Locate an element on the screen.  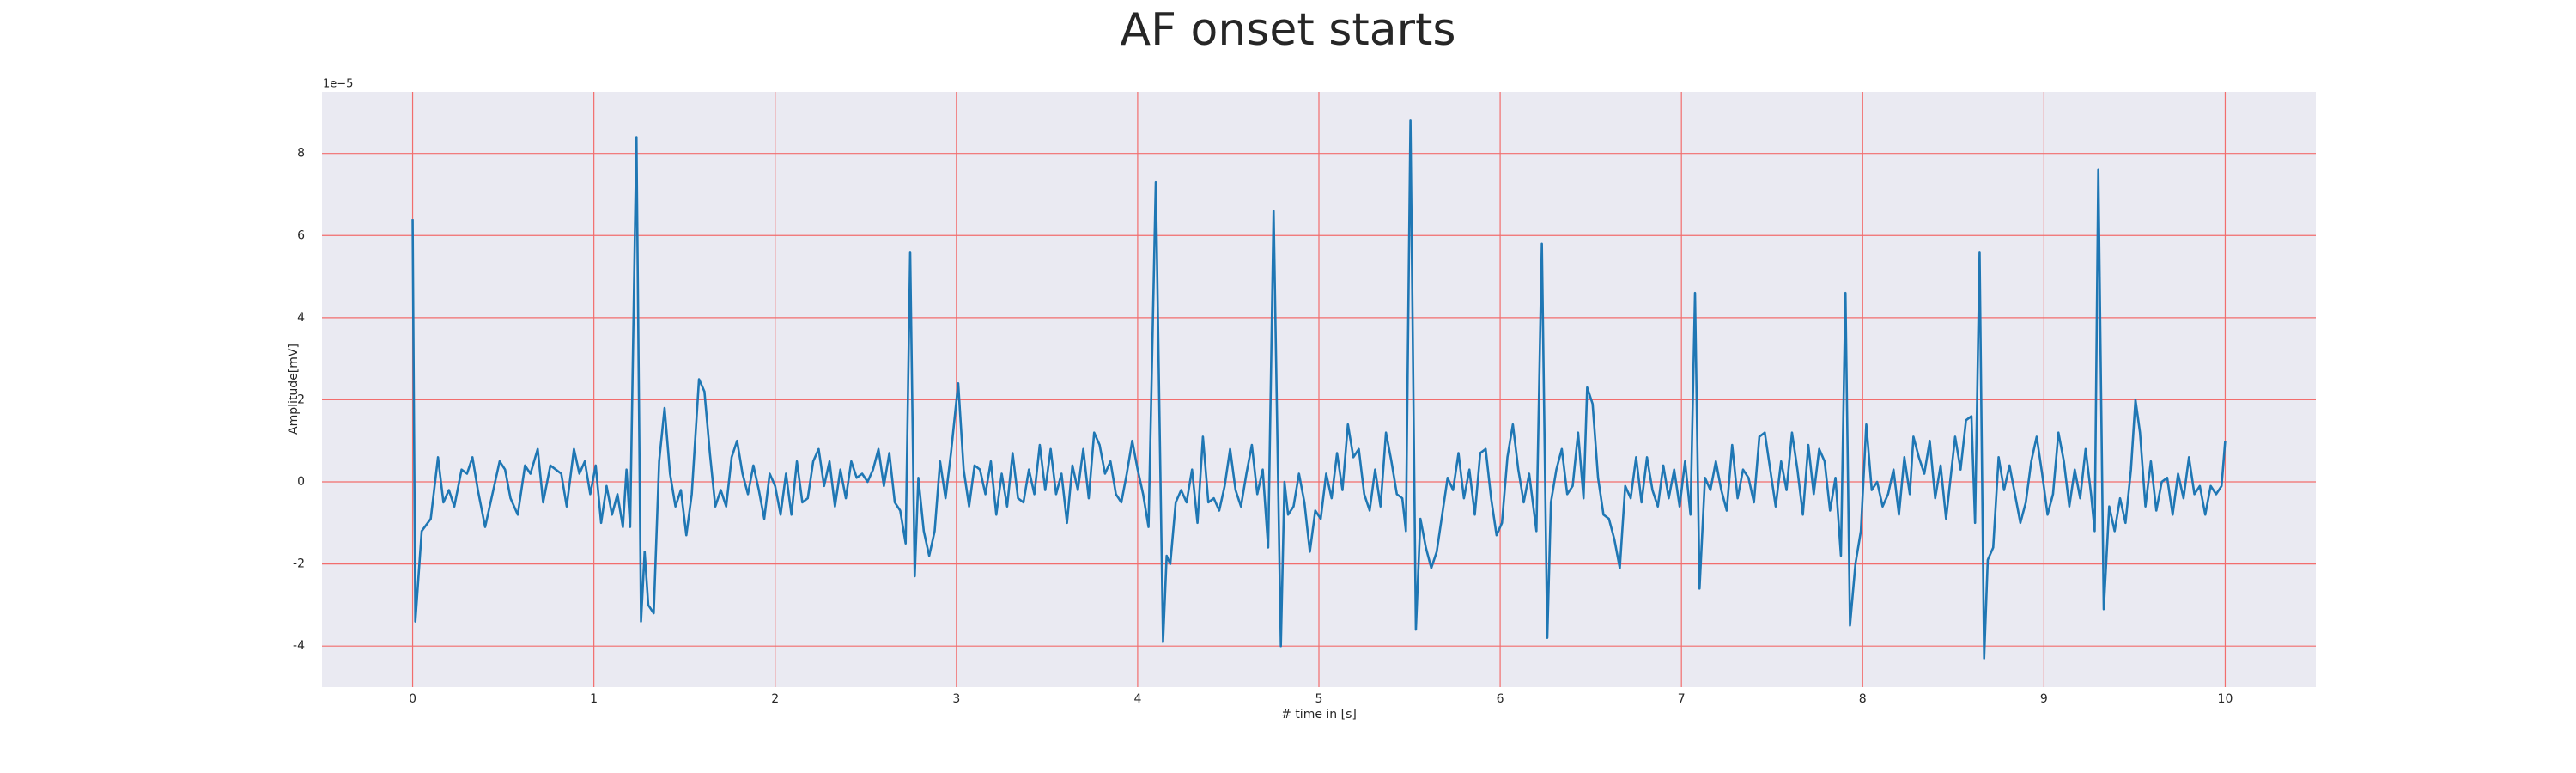
chart-title: AF onset starts is located at coordinates (1288, 30).